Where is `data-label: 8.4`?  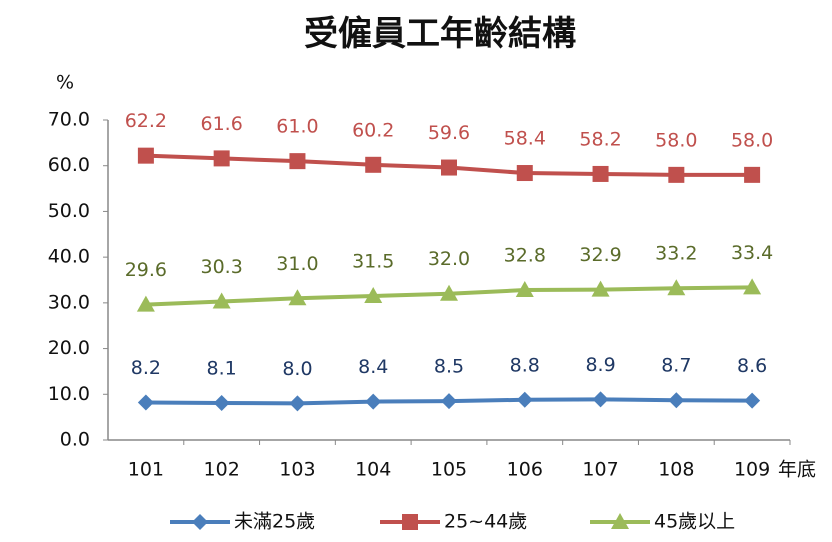
data-label: 8.4 is located at coordinates (373, 367).